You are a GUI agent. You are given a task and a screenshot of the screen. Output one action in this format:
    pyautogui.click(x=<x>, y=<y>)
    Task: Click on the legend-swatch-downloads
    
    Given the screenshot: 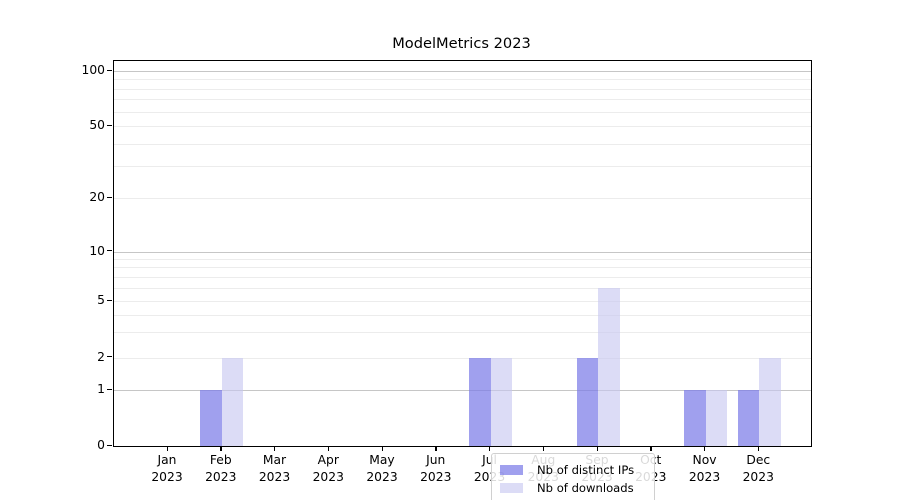 What is the action you would take?
    pyautogui.click(x=511, y=487)
    